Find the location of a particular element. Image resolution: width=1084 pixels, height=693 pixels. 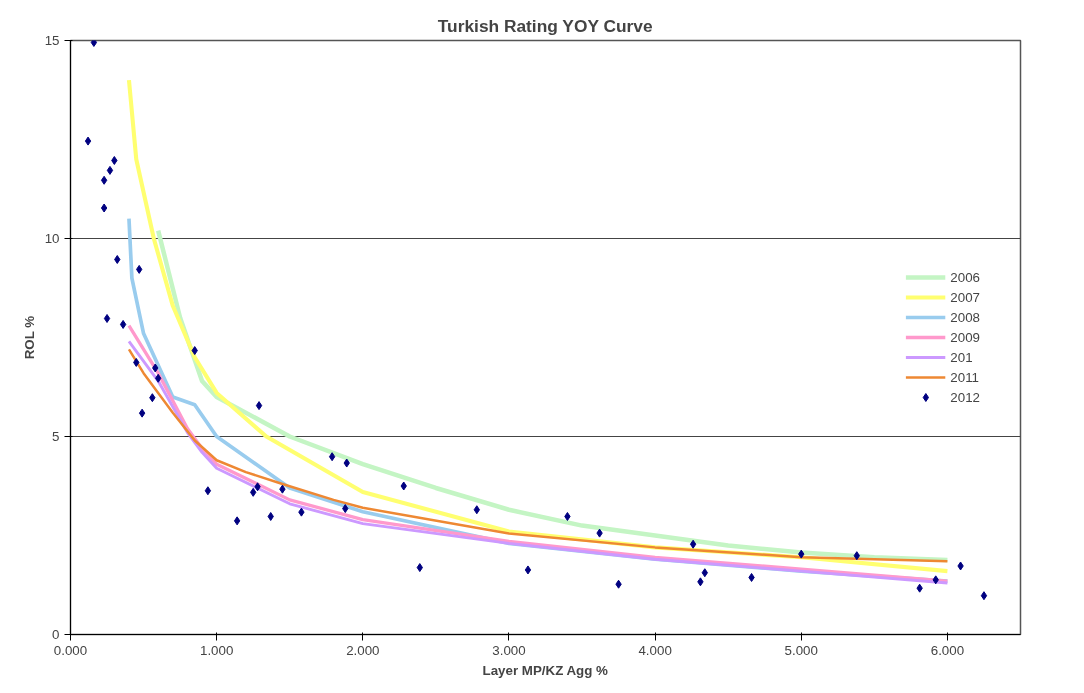

x-tick-label: 3.000 is located at coordinates (509, 650).